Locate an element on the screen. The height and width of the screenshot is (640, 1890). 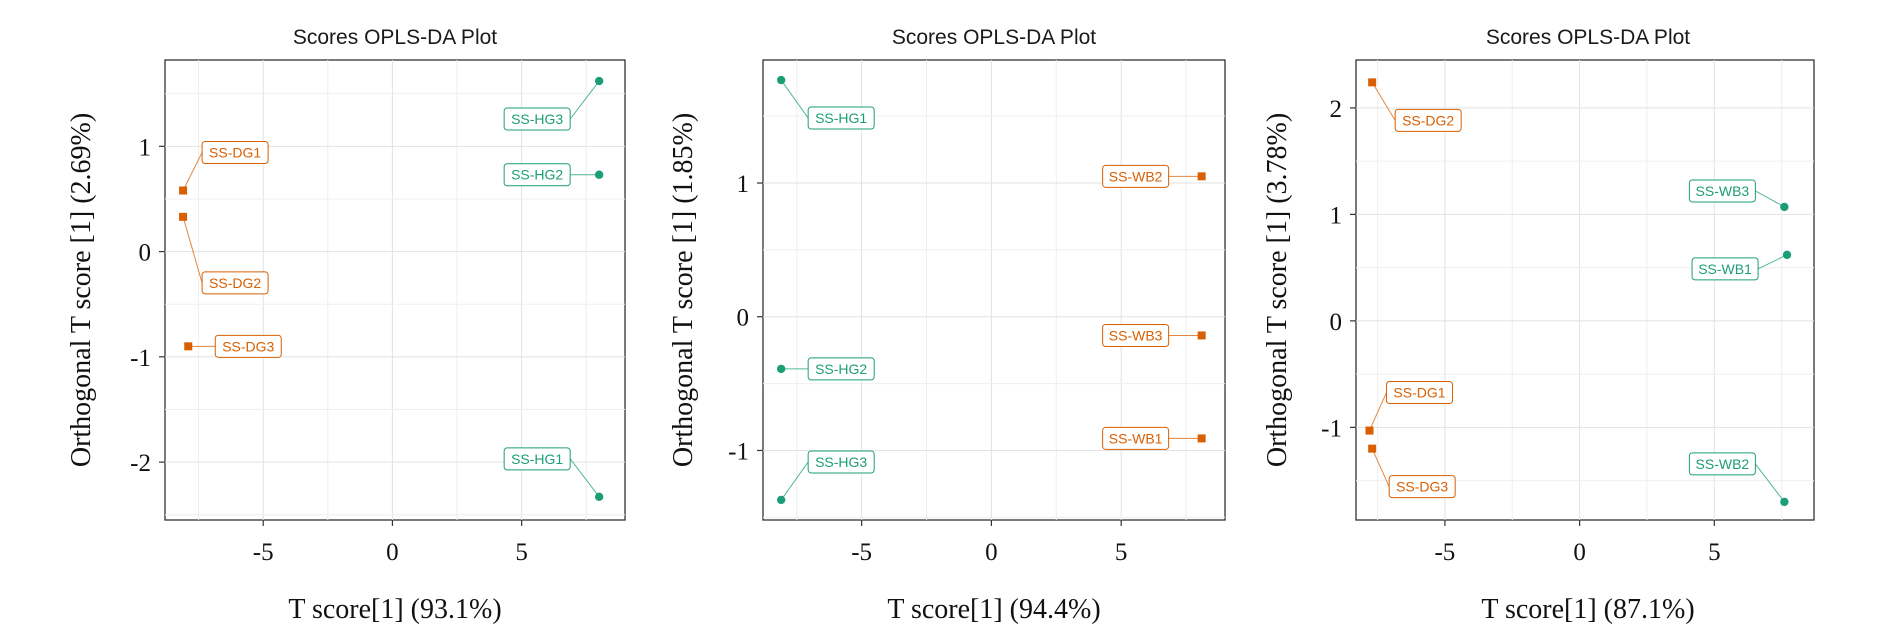
panel-3-title: Scores OPLS-DA Plot is located at coordinates (1588, 37).